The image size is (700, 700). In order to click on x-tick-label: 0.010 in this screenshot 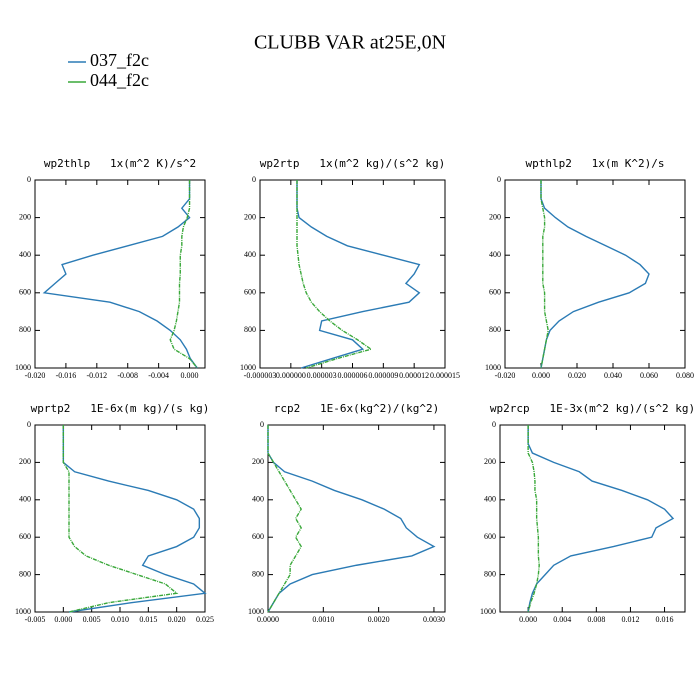, I will do `click(120, 619)`.